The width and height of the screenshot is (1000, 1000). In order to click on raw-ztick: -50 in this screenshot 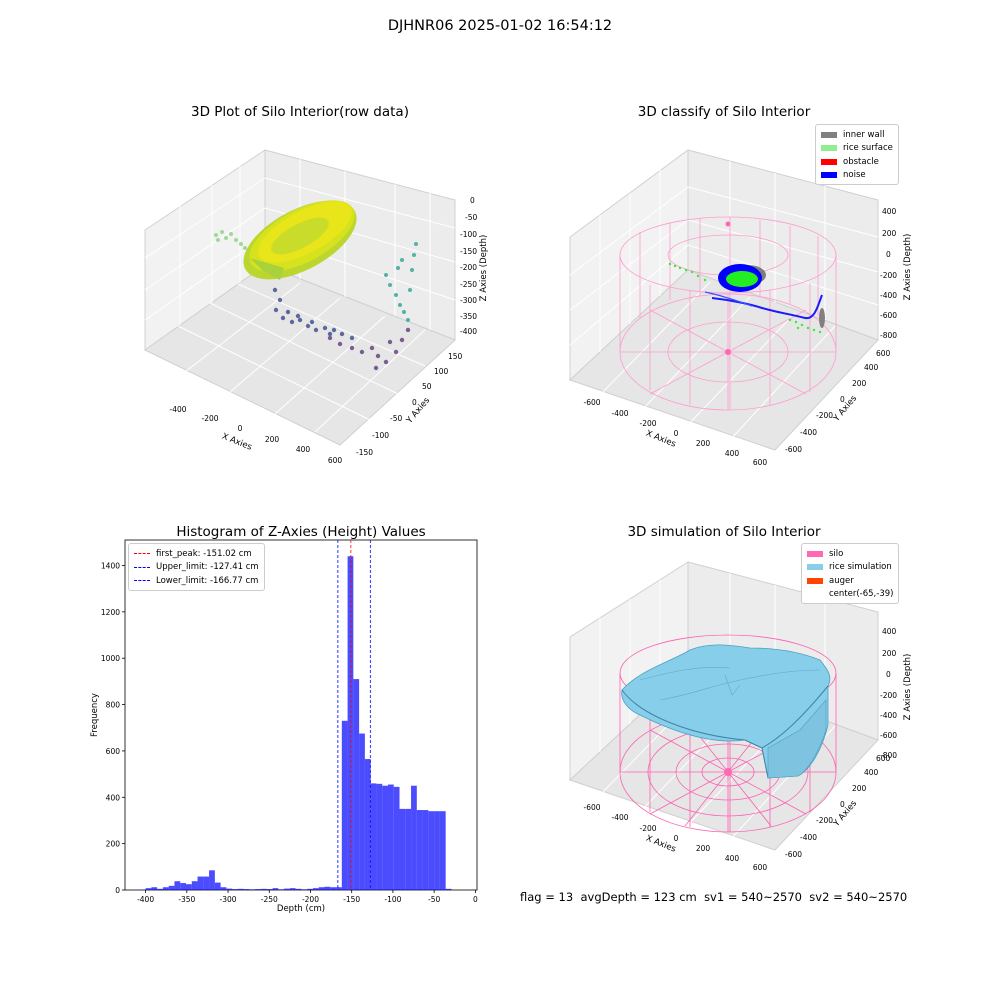, I will do `click(471, 217)`.